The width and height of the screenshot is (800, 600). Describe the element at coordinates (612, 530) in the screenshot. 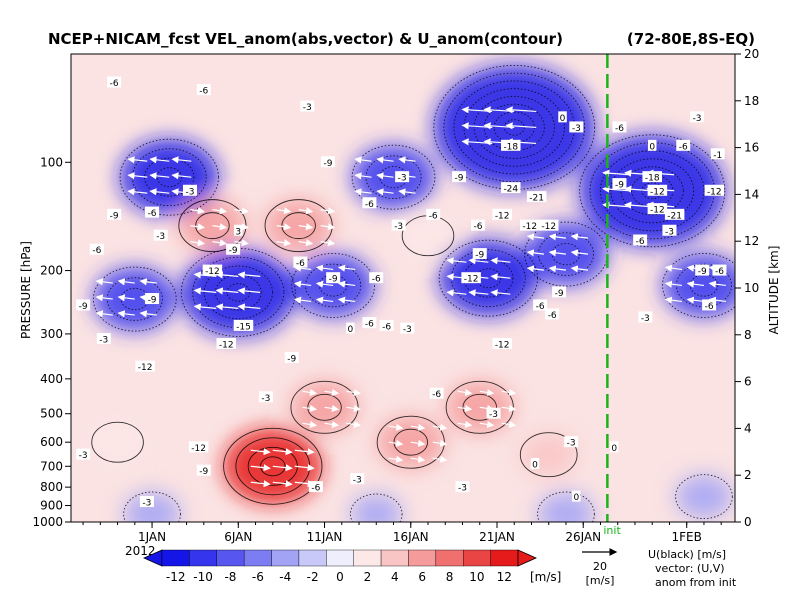

I see `init-label: init` at that location.